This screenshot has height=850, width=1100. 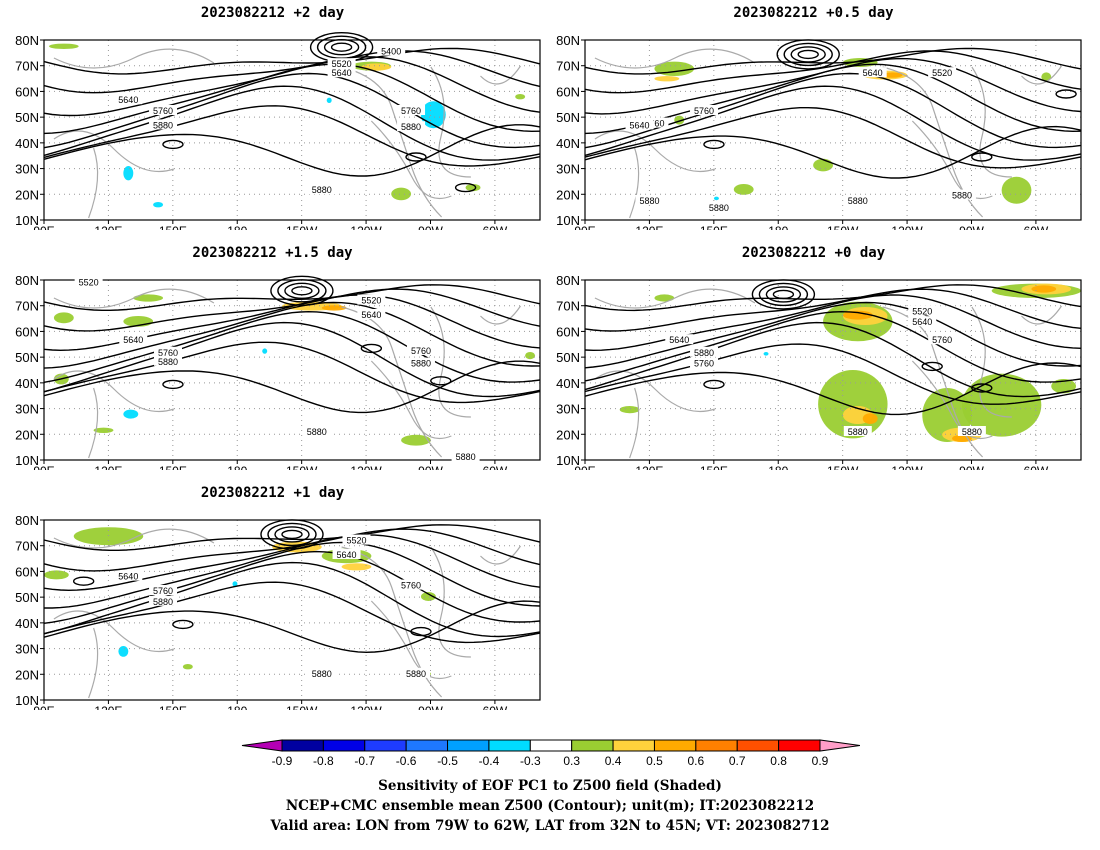 I want to click on contour-label: 5520, so click(x=356, y=541).